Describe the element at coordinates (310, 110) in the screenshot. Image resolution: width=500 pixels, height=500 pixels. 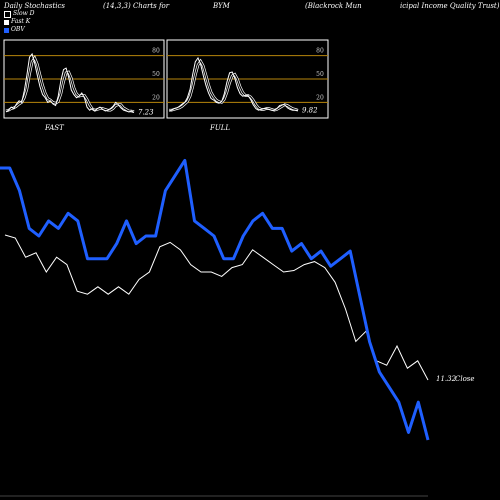
I see `full-value-label: 9.82` at that location.